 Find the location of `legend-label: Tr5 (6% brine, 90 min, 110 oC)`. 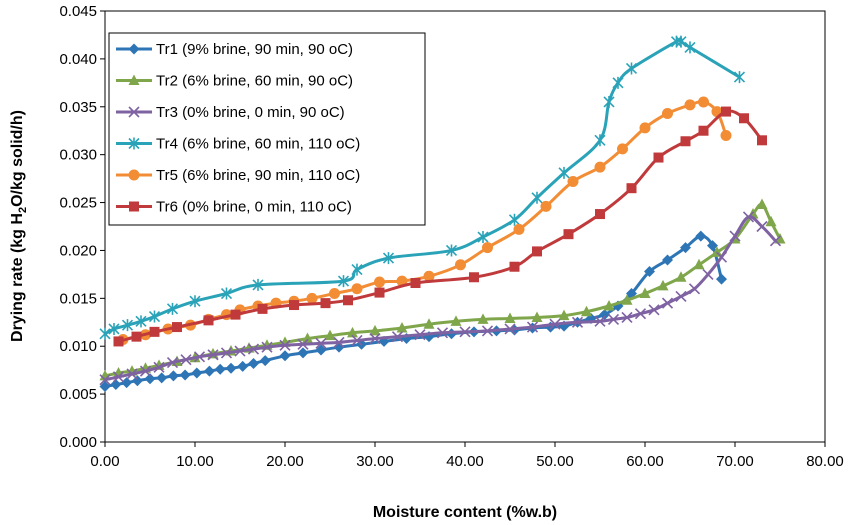

legend-label: Tr5 (6% brine, 90 min, 110 oC) is located at coordinates (258, 175).